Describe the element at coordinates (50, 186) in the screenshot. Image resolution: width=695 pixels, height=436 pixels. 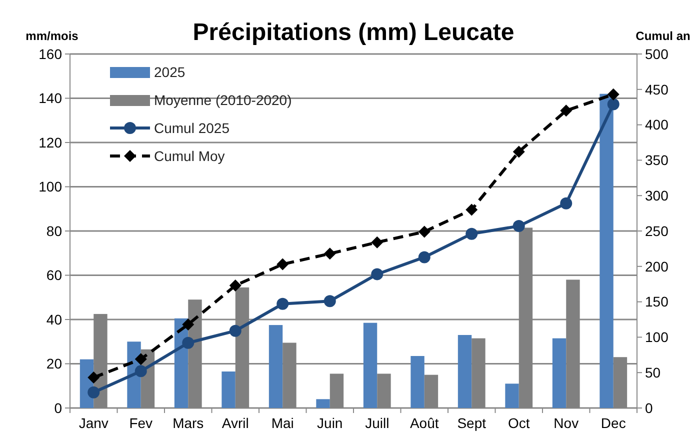
I see `y-tick-label: 100` at that location.